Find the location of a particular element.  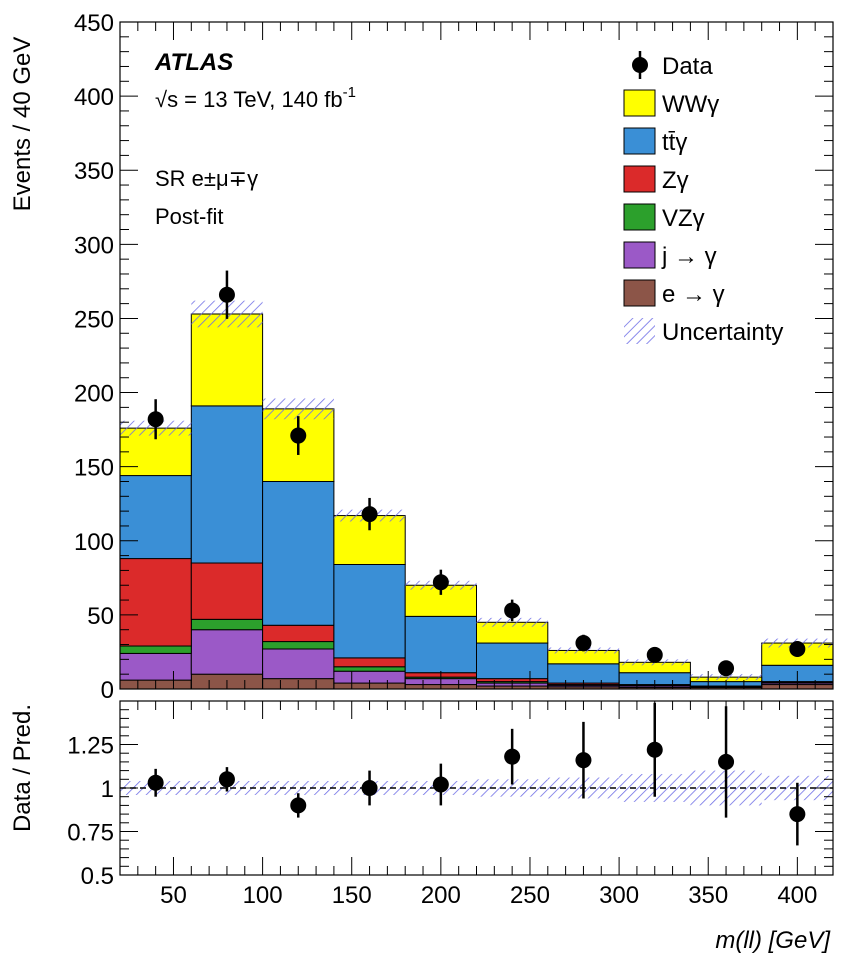

x-tick-label: 350 is located at coordinates (708, 895).